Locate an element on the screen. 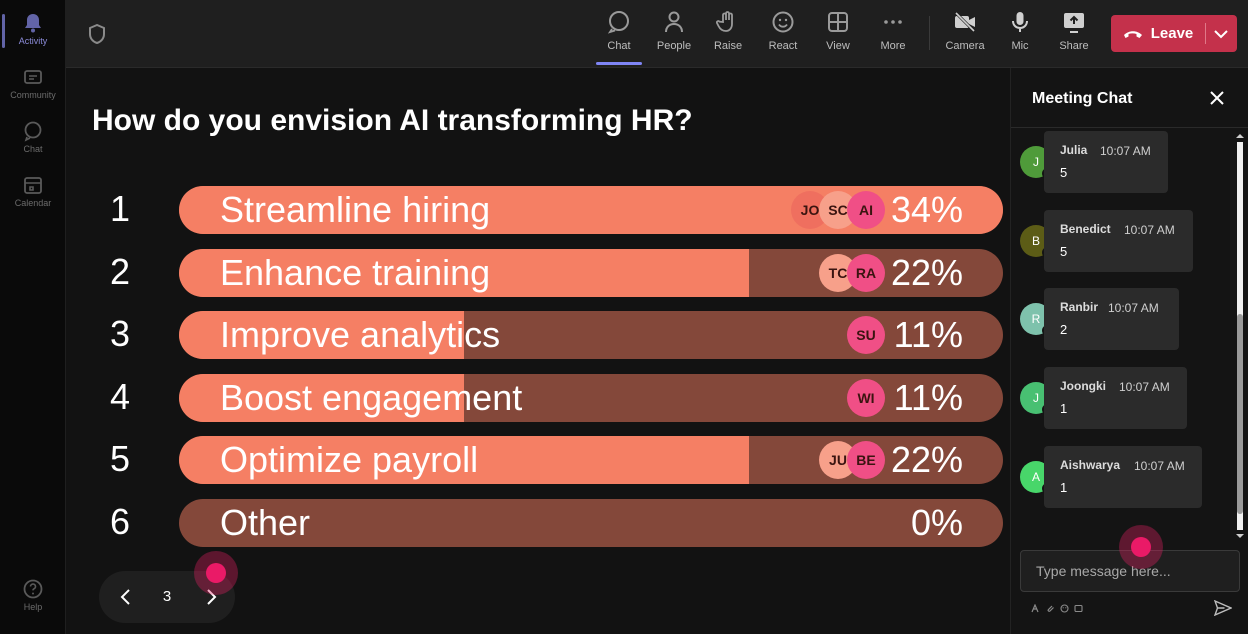  poll-option-bar: Optimize payroll 22% JU BE is located at coordinates (591, 460).